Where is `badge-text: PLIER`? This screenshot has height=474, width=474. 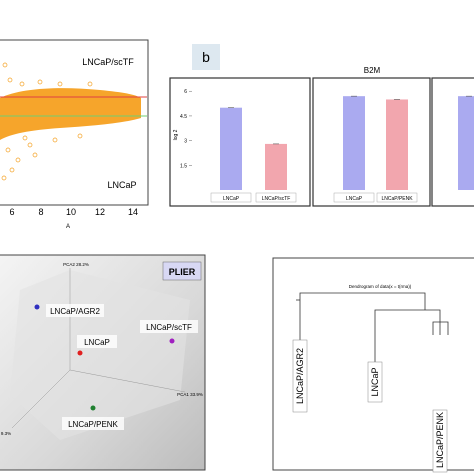 badge-text: PLIER is located at coordinates (182, 272).